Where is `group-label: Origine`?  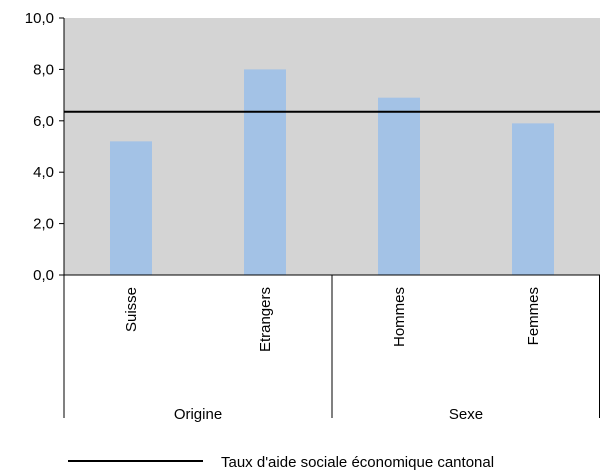 group-label: Origine is located at coordinates (198, 414).